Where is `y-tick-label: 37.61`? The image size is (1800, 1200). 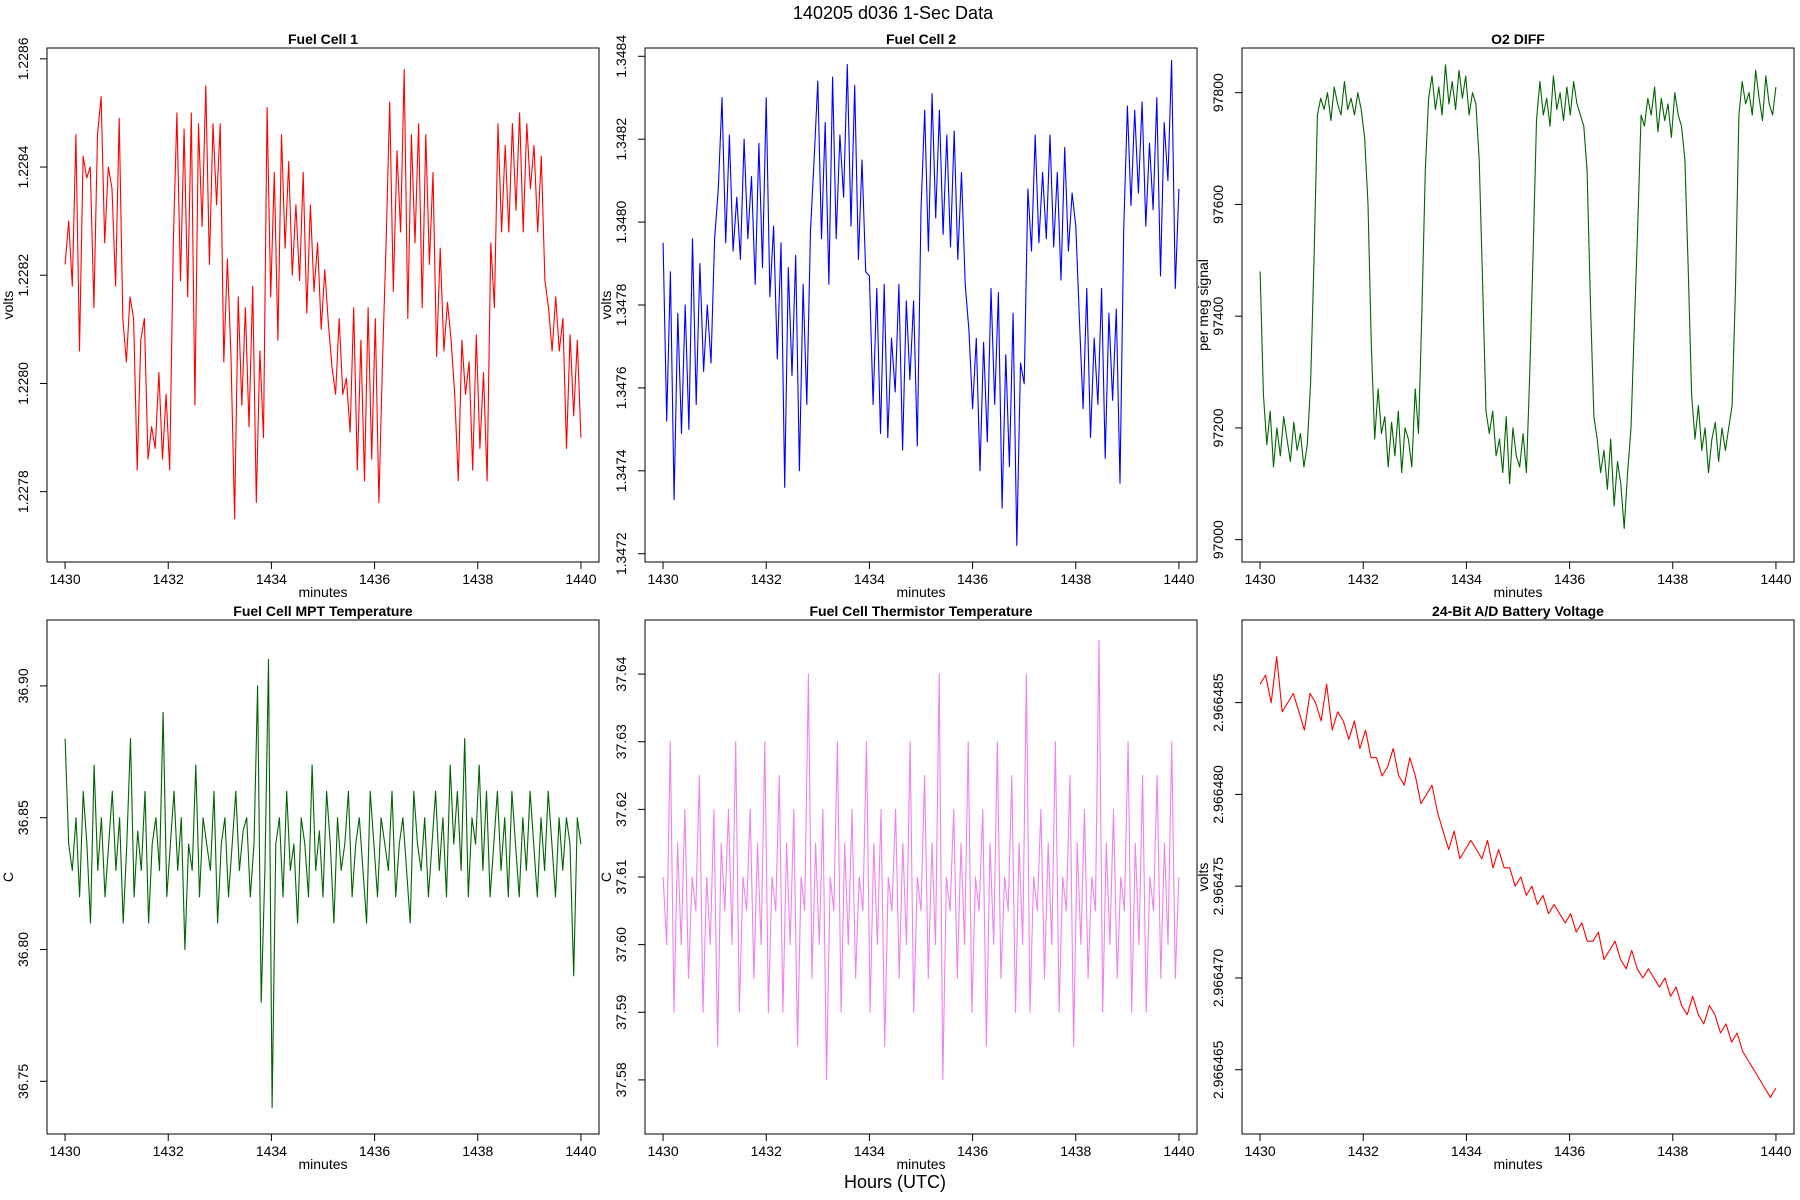 y-tick-label: 37.61 is located at coordinates (621, 876).